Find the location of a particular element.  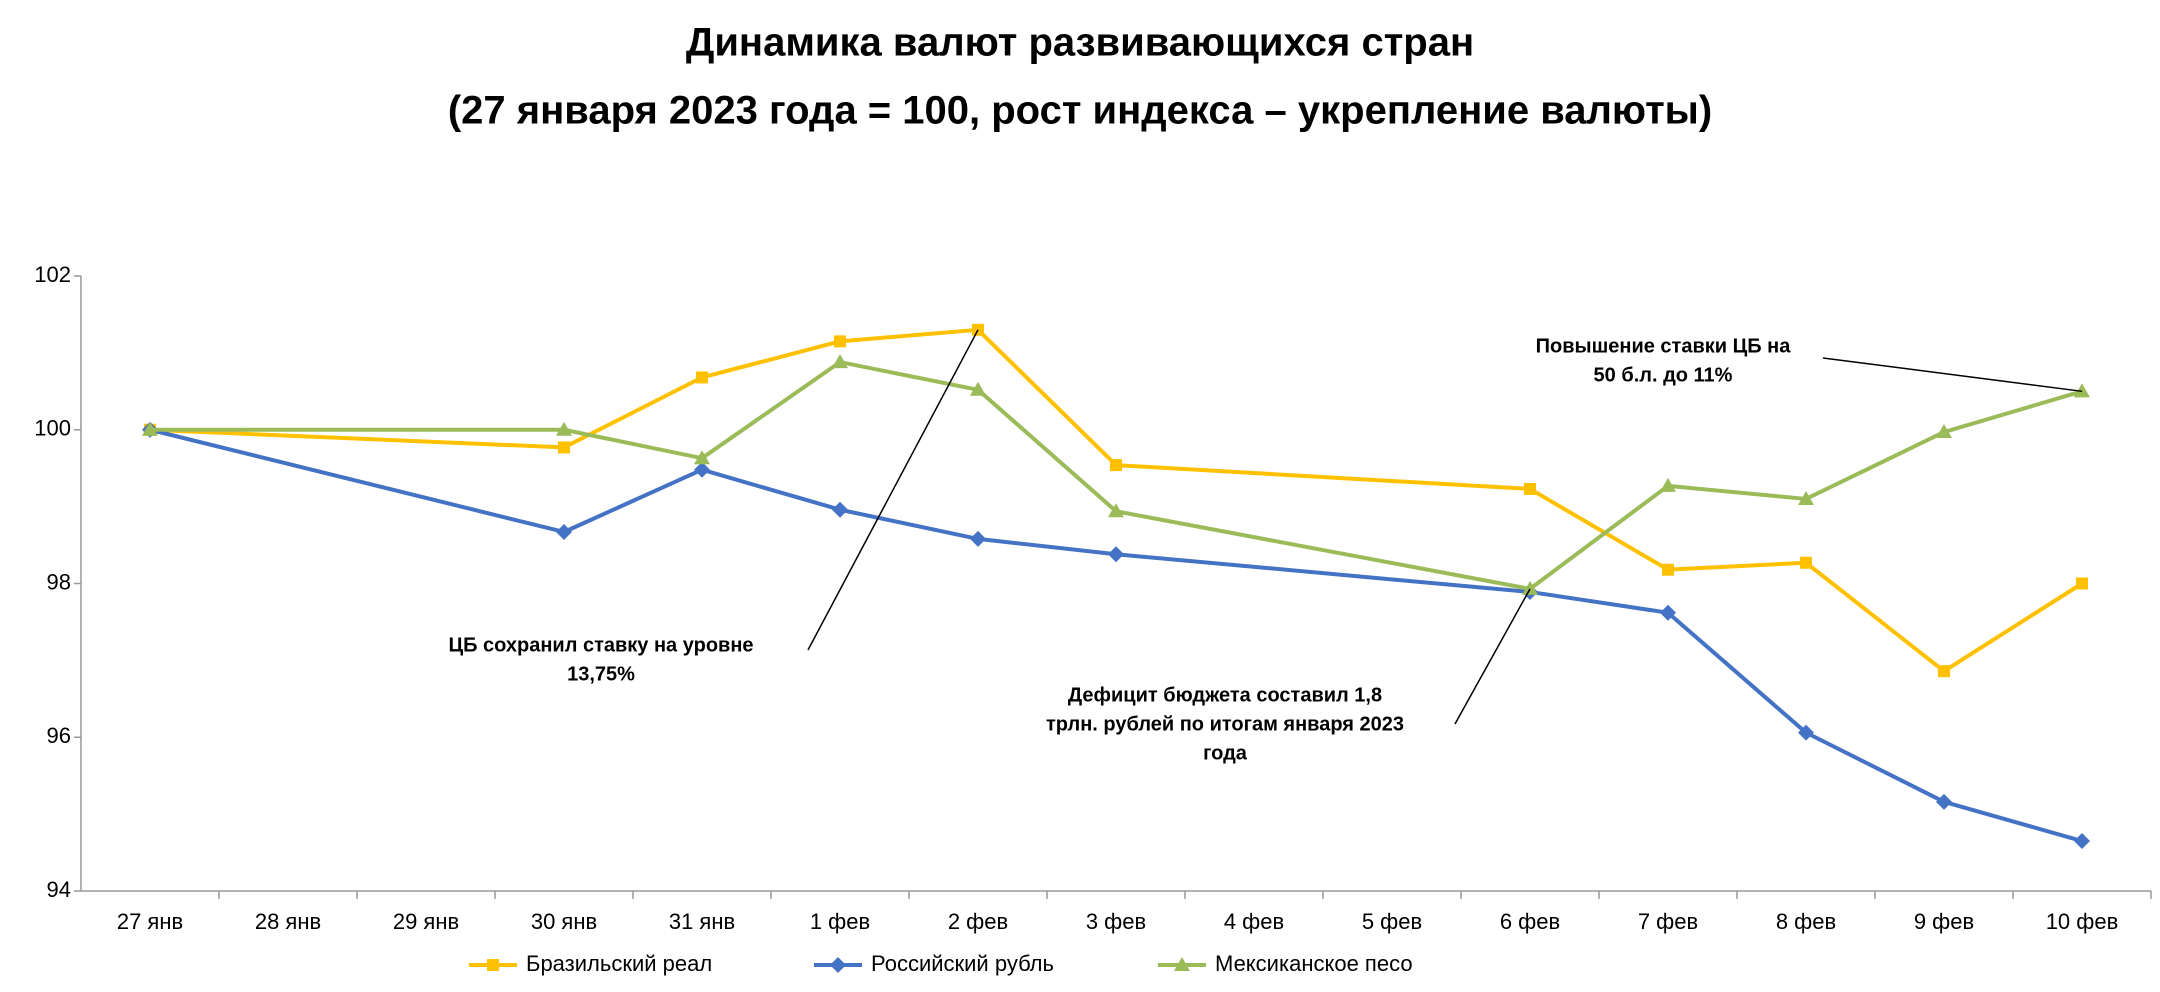

x-tick-label: 30 янв is located at coordinates (564, 921).